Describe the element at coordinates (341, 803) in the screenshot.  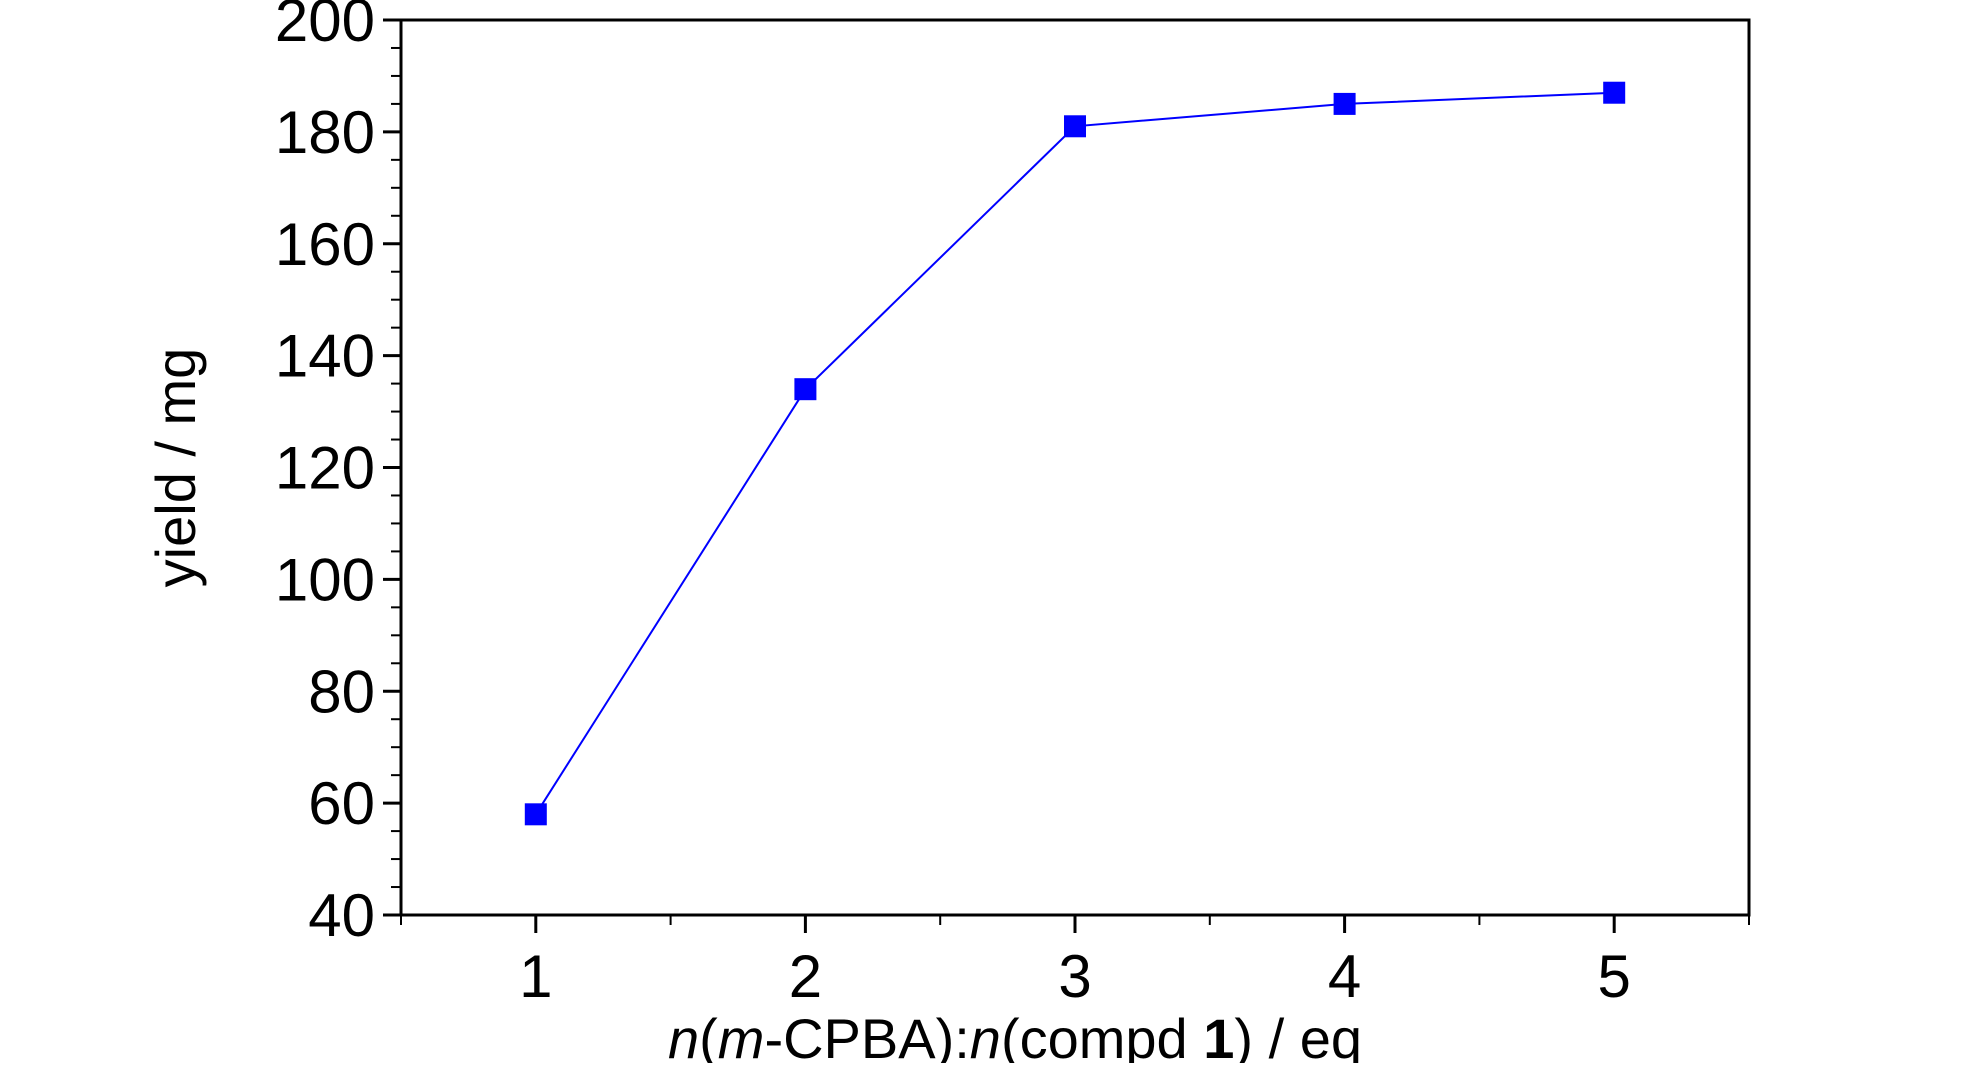
I see `y-tick-label: 60` at that location.